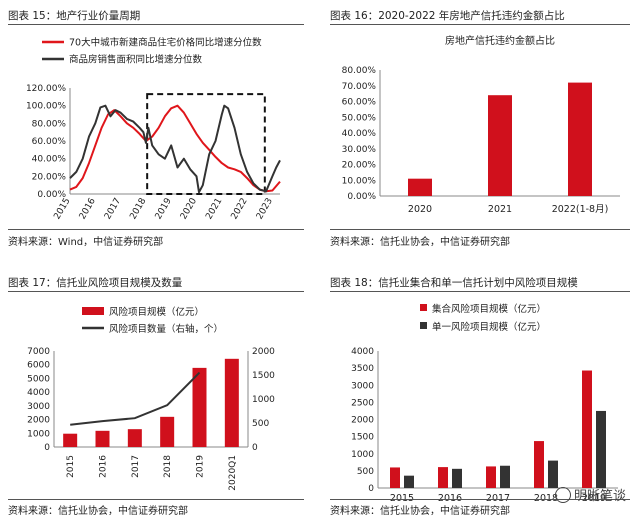 This screenshot has width=640, height=518. Describe the element at coordinates (38, 352) in the screenshot. I see `y-tick-label-left: 7000` at that location.